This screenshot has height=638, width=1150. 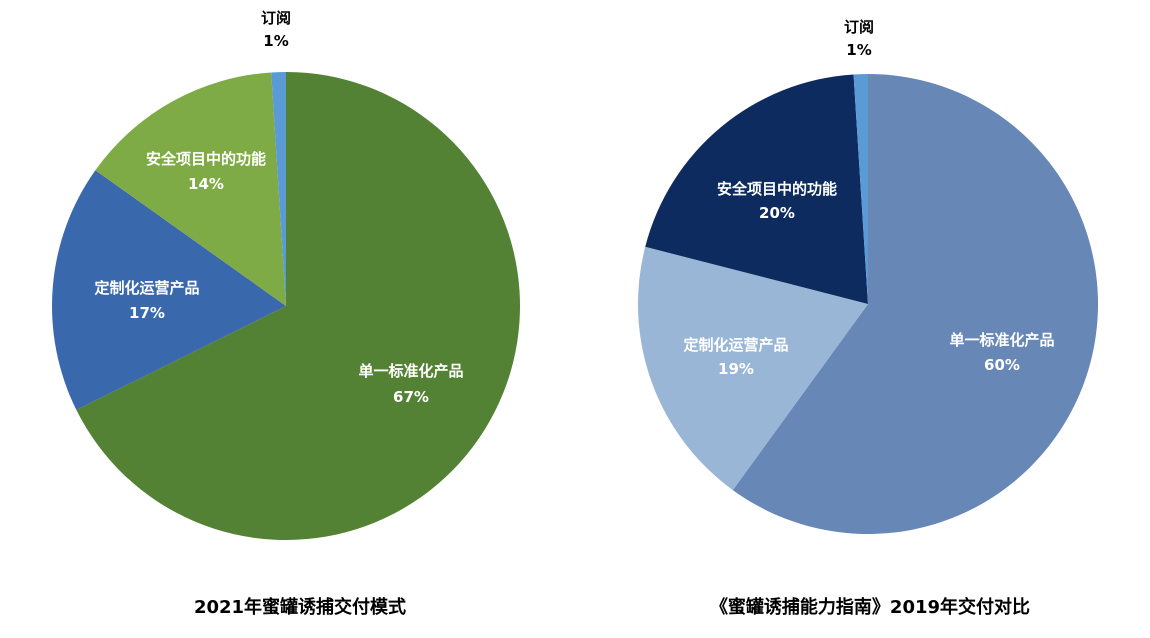 What do you see at coordinates (777, 189) in the screenshot?
I see `slice-label-2019-2: 安全项目中的功能` at bounding box center [777, 189].